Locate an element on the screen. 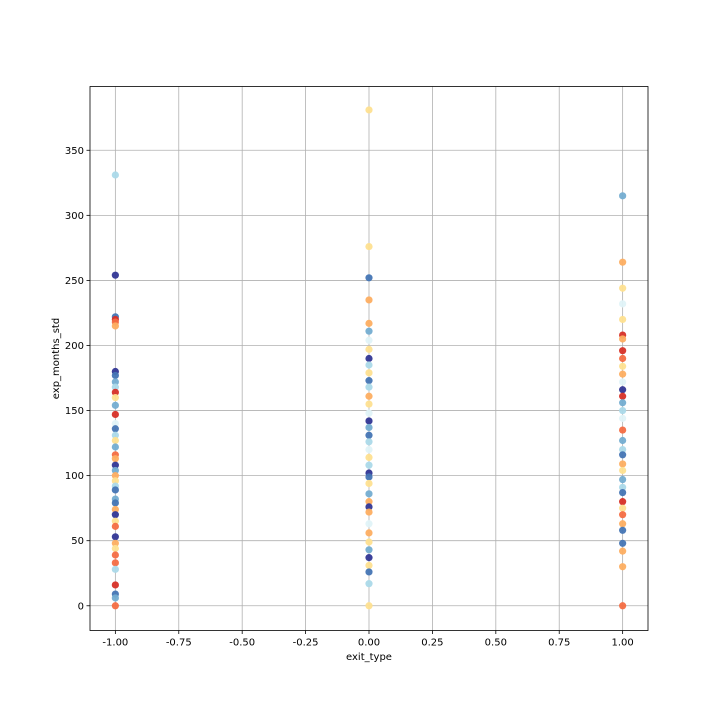 This screenshot has width=720, height=724. x-tick-label: 0.50 is located at coordinates (496, 643).